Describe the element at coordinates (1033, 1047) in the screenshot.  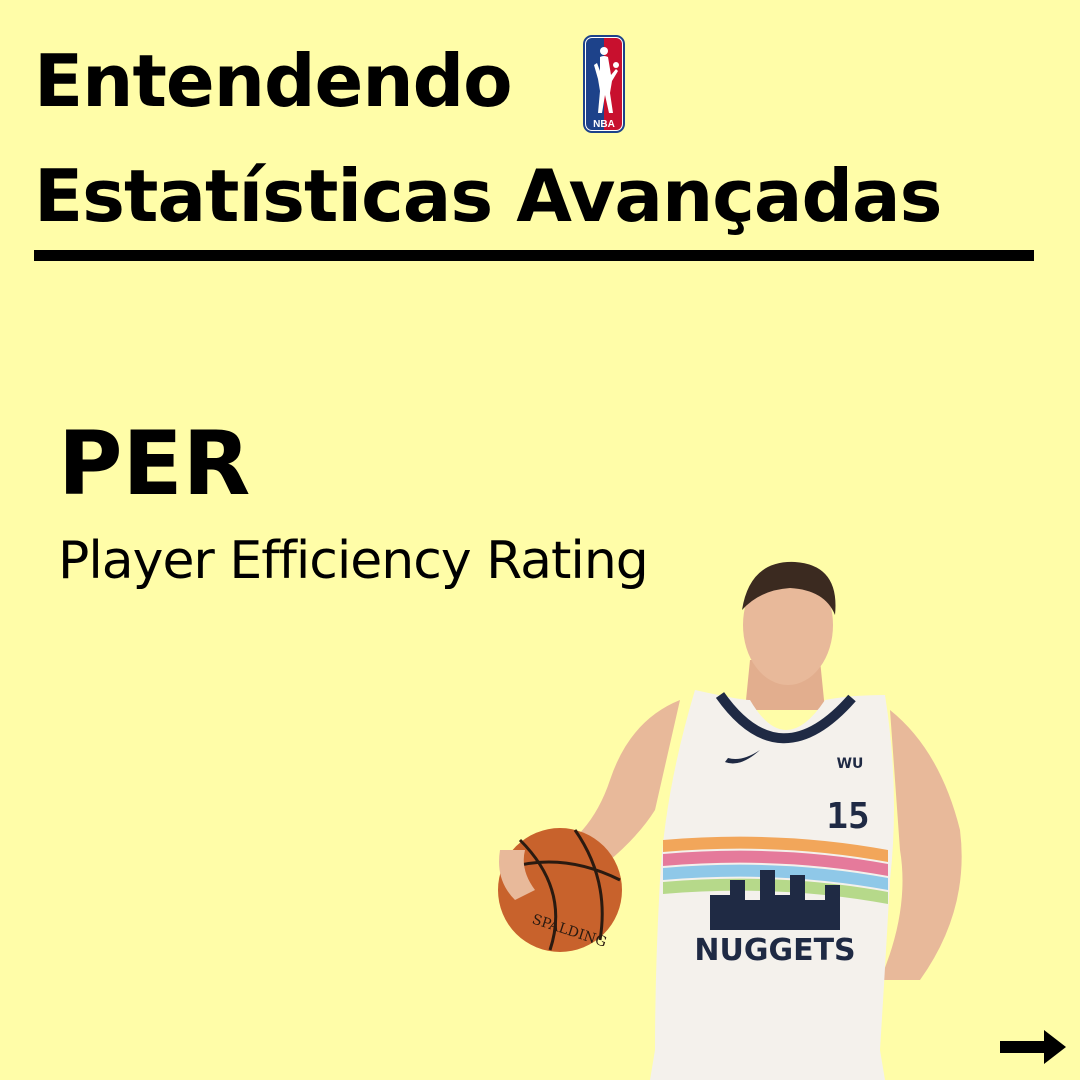
I see `right-arrow-icon` at that location.